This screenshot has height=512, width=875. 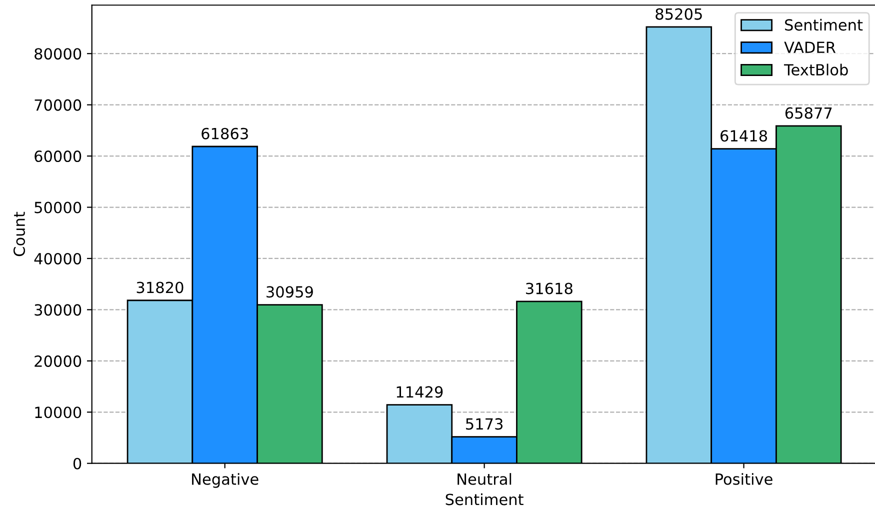 I want to click on y-tick-label: 60000, so click(x=58, y=156).